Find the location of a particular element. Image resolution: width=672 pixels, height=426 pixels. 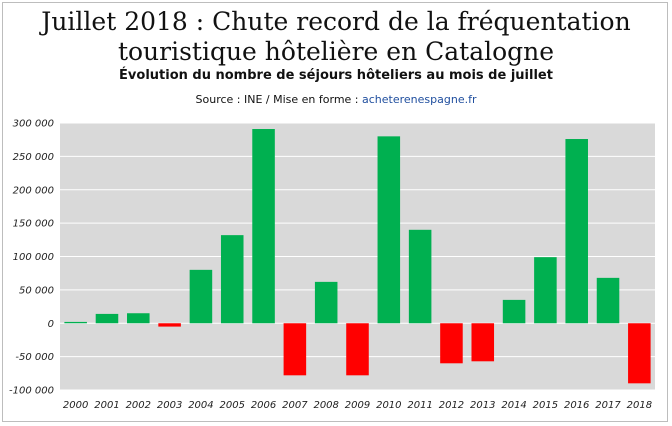

bar-2017 is located at coordinates (608, 300).